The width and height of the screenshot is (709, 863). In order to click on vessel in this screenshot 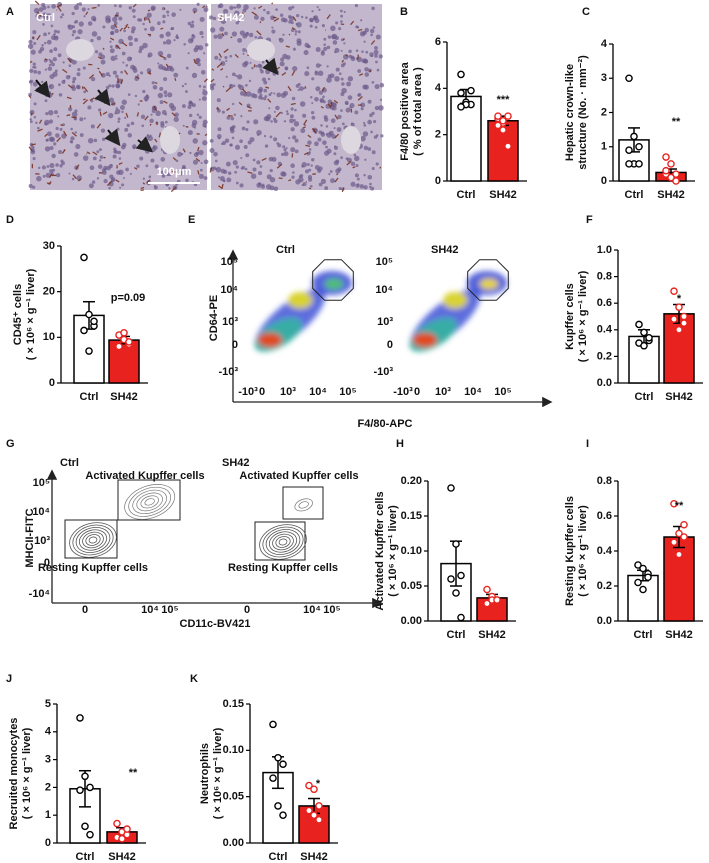, I will do `click(261, 50)`.